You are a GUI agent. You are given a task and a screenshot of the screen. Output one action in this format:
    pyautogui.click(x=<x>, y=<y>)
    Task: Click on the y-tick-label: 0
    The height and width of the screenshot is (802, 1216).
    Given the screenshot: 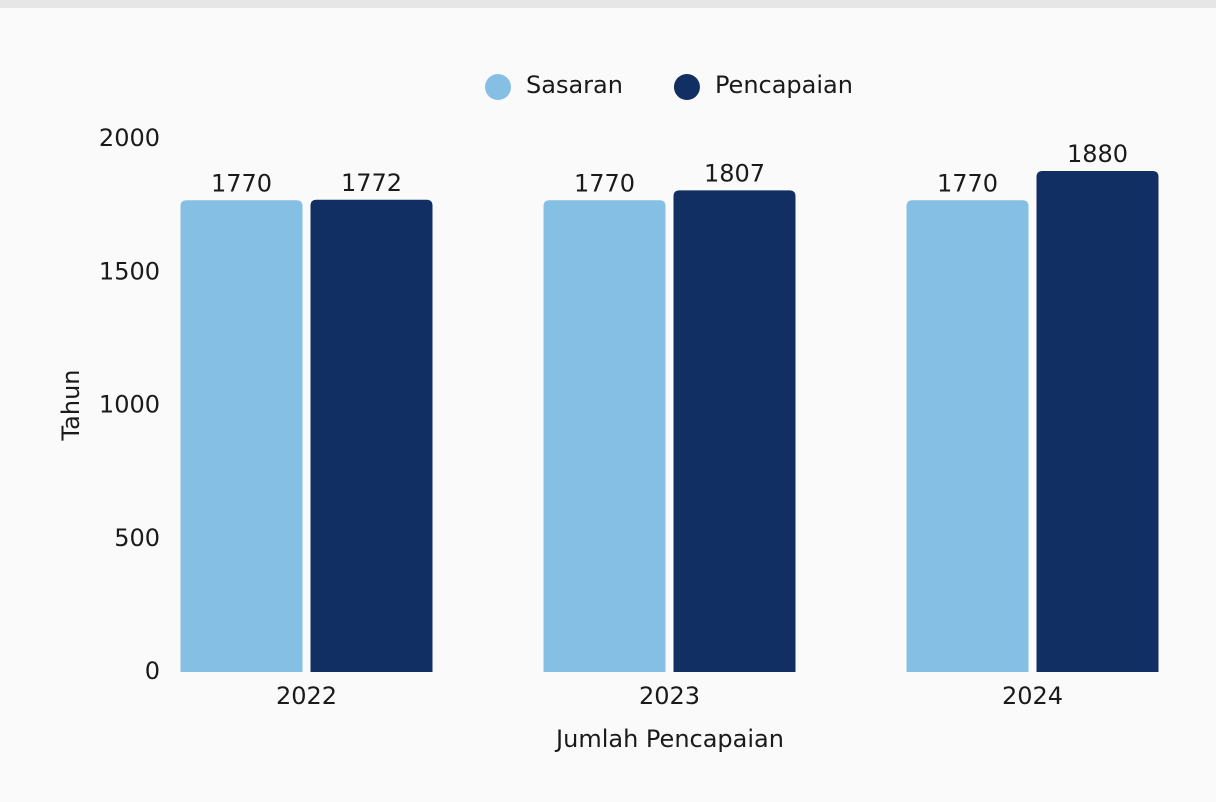 What is the action you would take?
    pyautogui.click(x=152, y=671)
    